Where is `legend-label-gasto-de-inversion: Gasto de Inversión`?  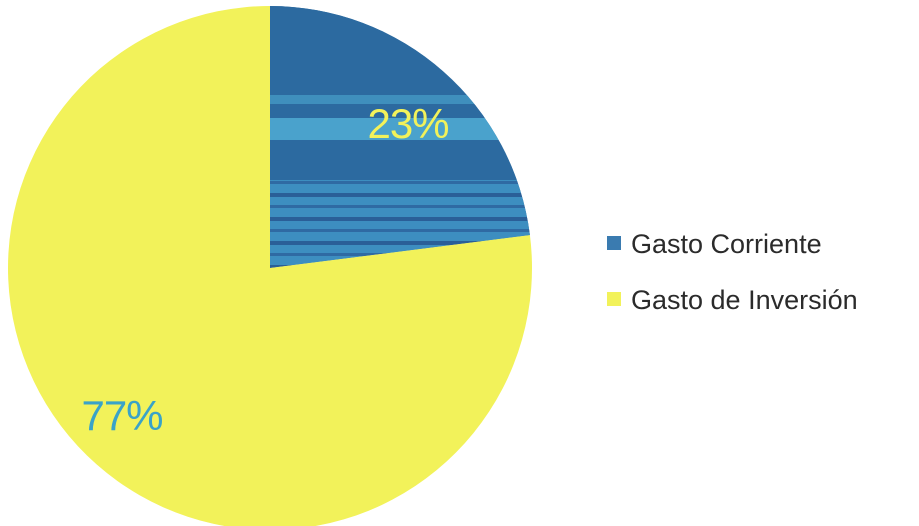 legend-label-gasto-de-inversion: Gasto de Inversión is located at coordinates (744, 300).